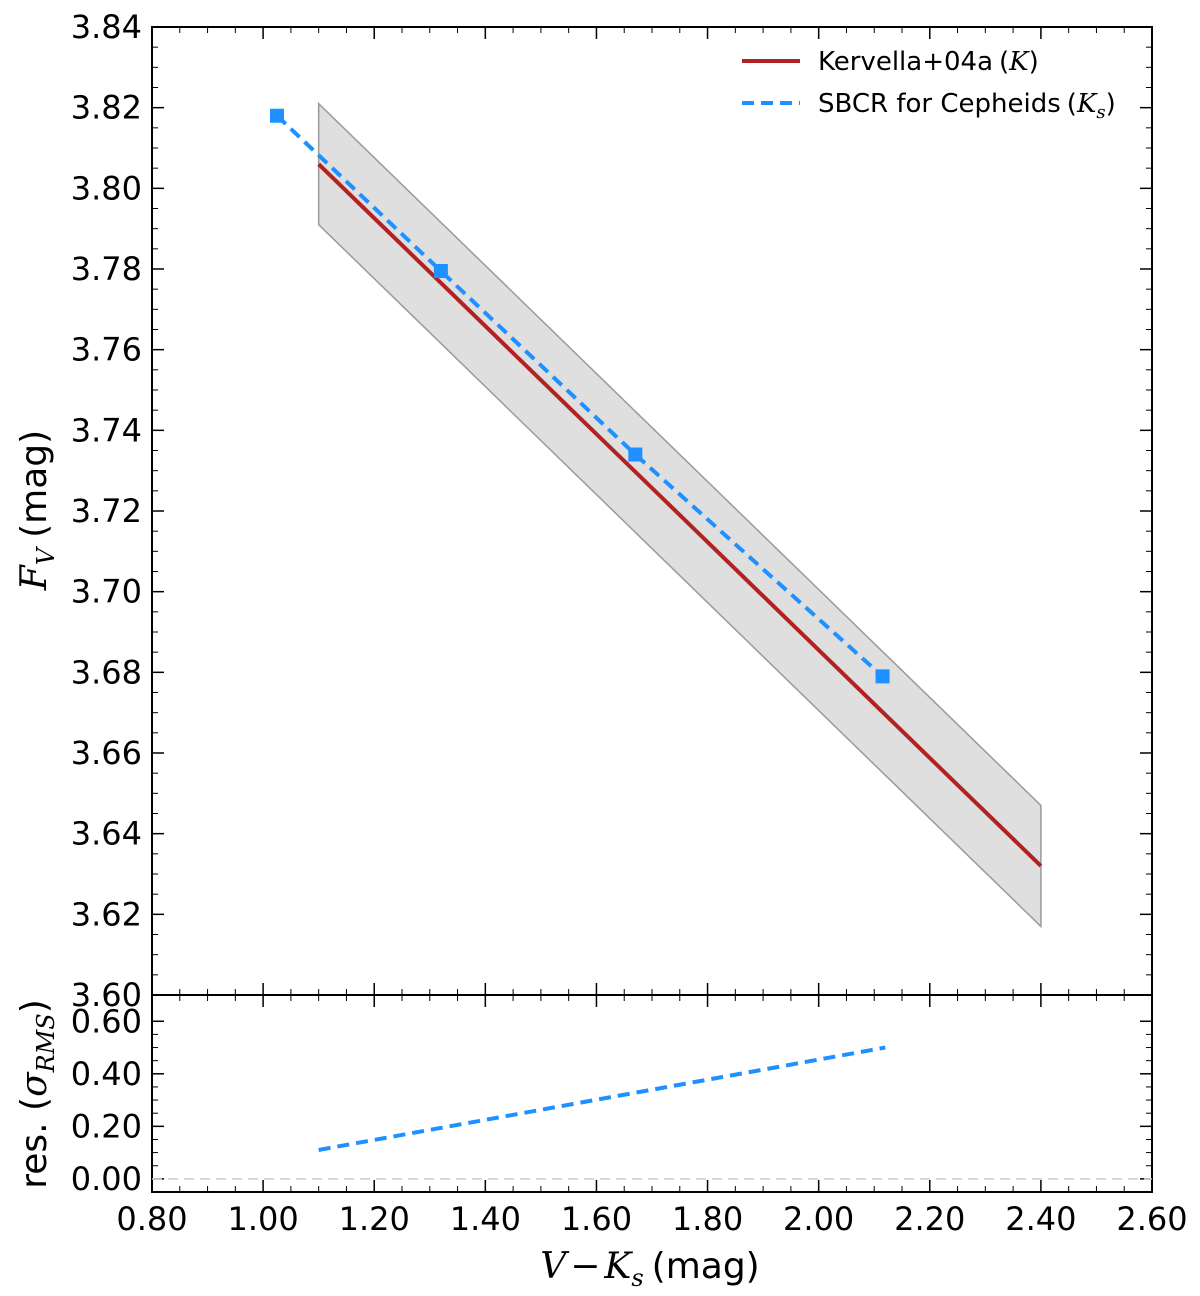 Image resolution: width=1200 pixels, height=1296 pixels. Describe the element at coordinates (1111, 104) in the screenshot. I see `legend-sbcr-close: )` at that location.